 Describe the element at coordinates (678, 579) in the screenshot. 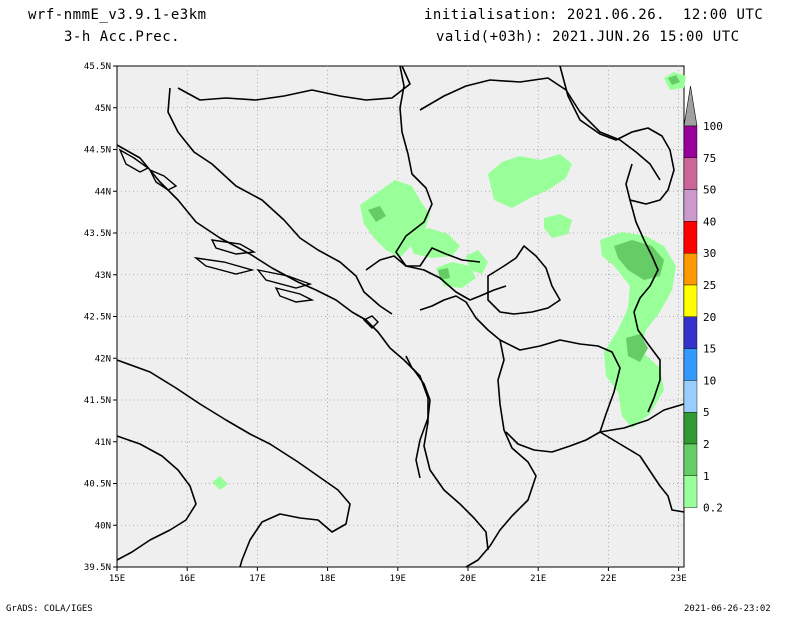

I see `lon-label: 23E` at that location.